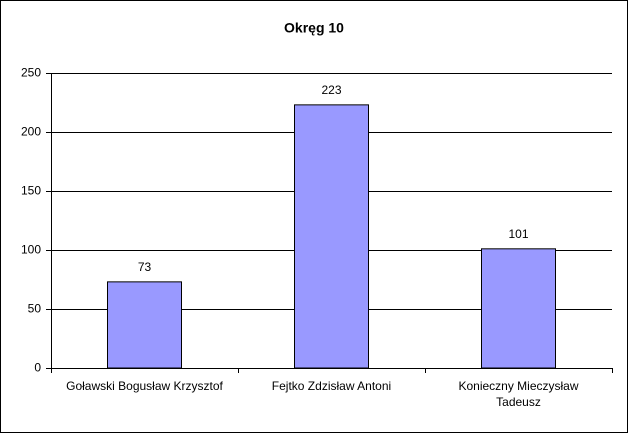 The height and width of the screenshot is (433, 628). I want to click on y-tick-label: 150, so click(31, 191).